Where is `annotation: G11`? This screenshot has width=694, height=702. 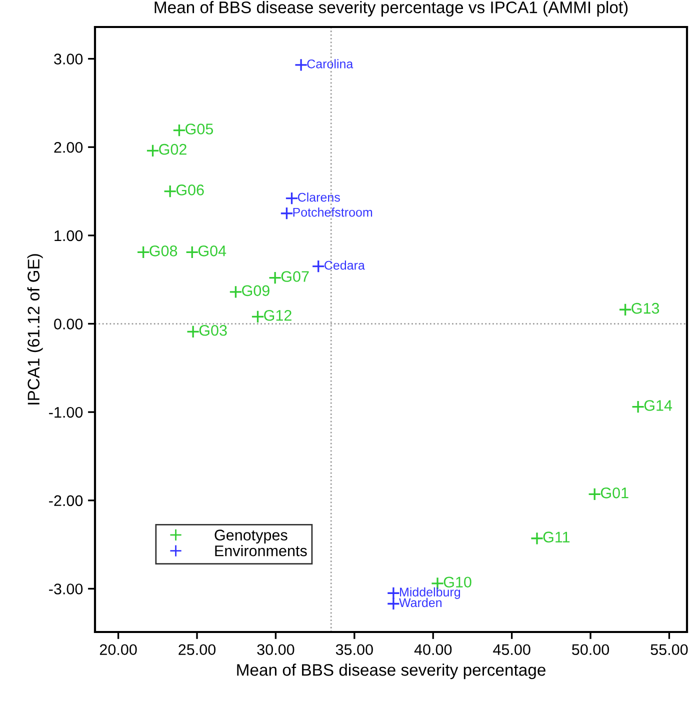
annotation: G11 is located at coordinates (556, 537).